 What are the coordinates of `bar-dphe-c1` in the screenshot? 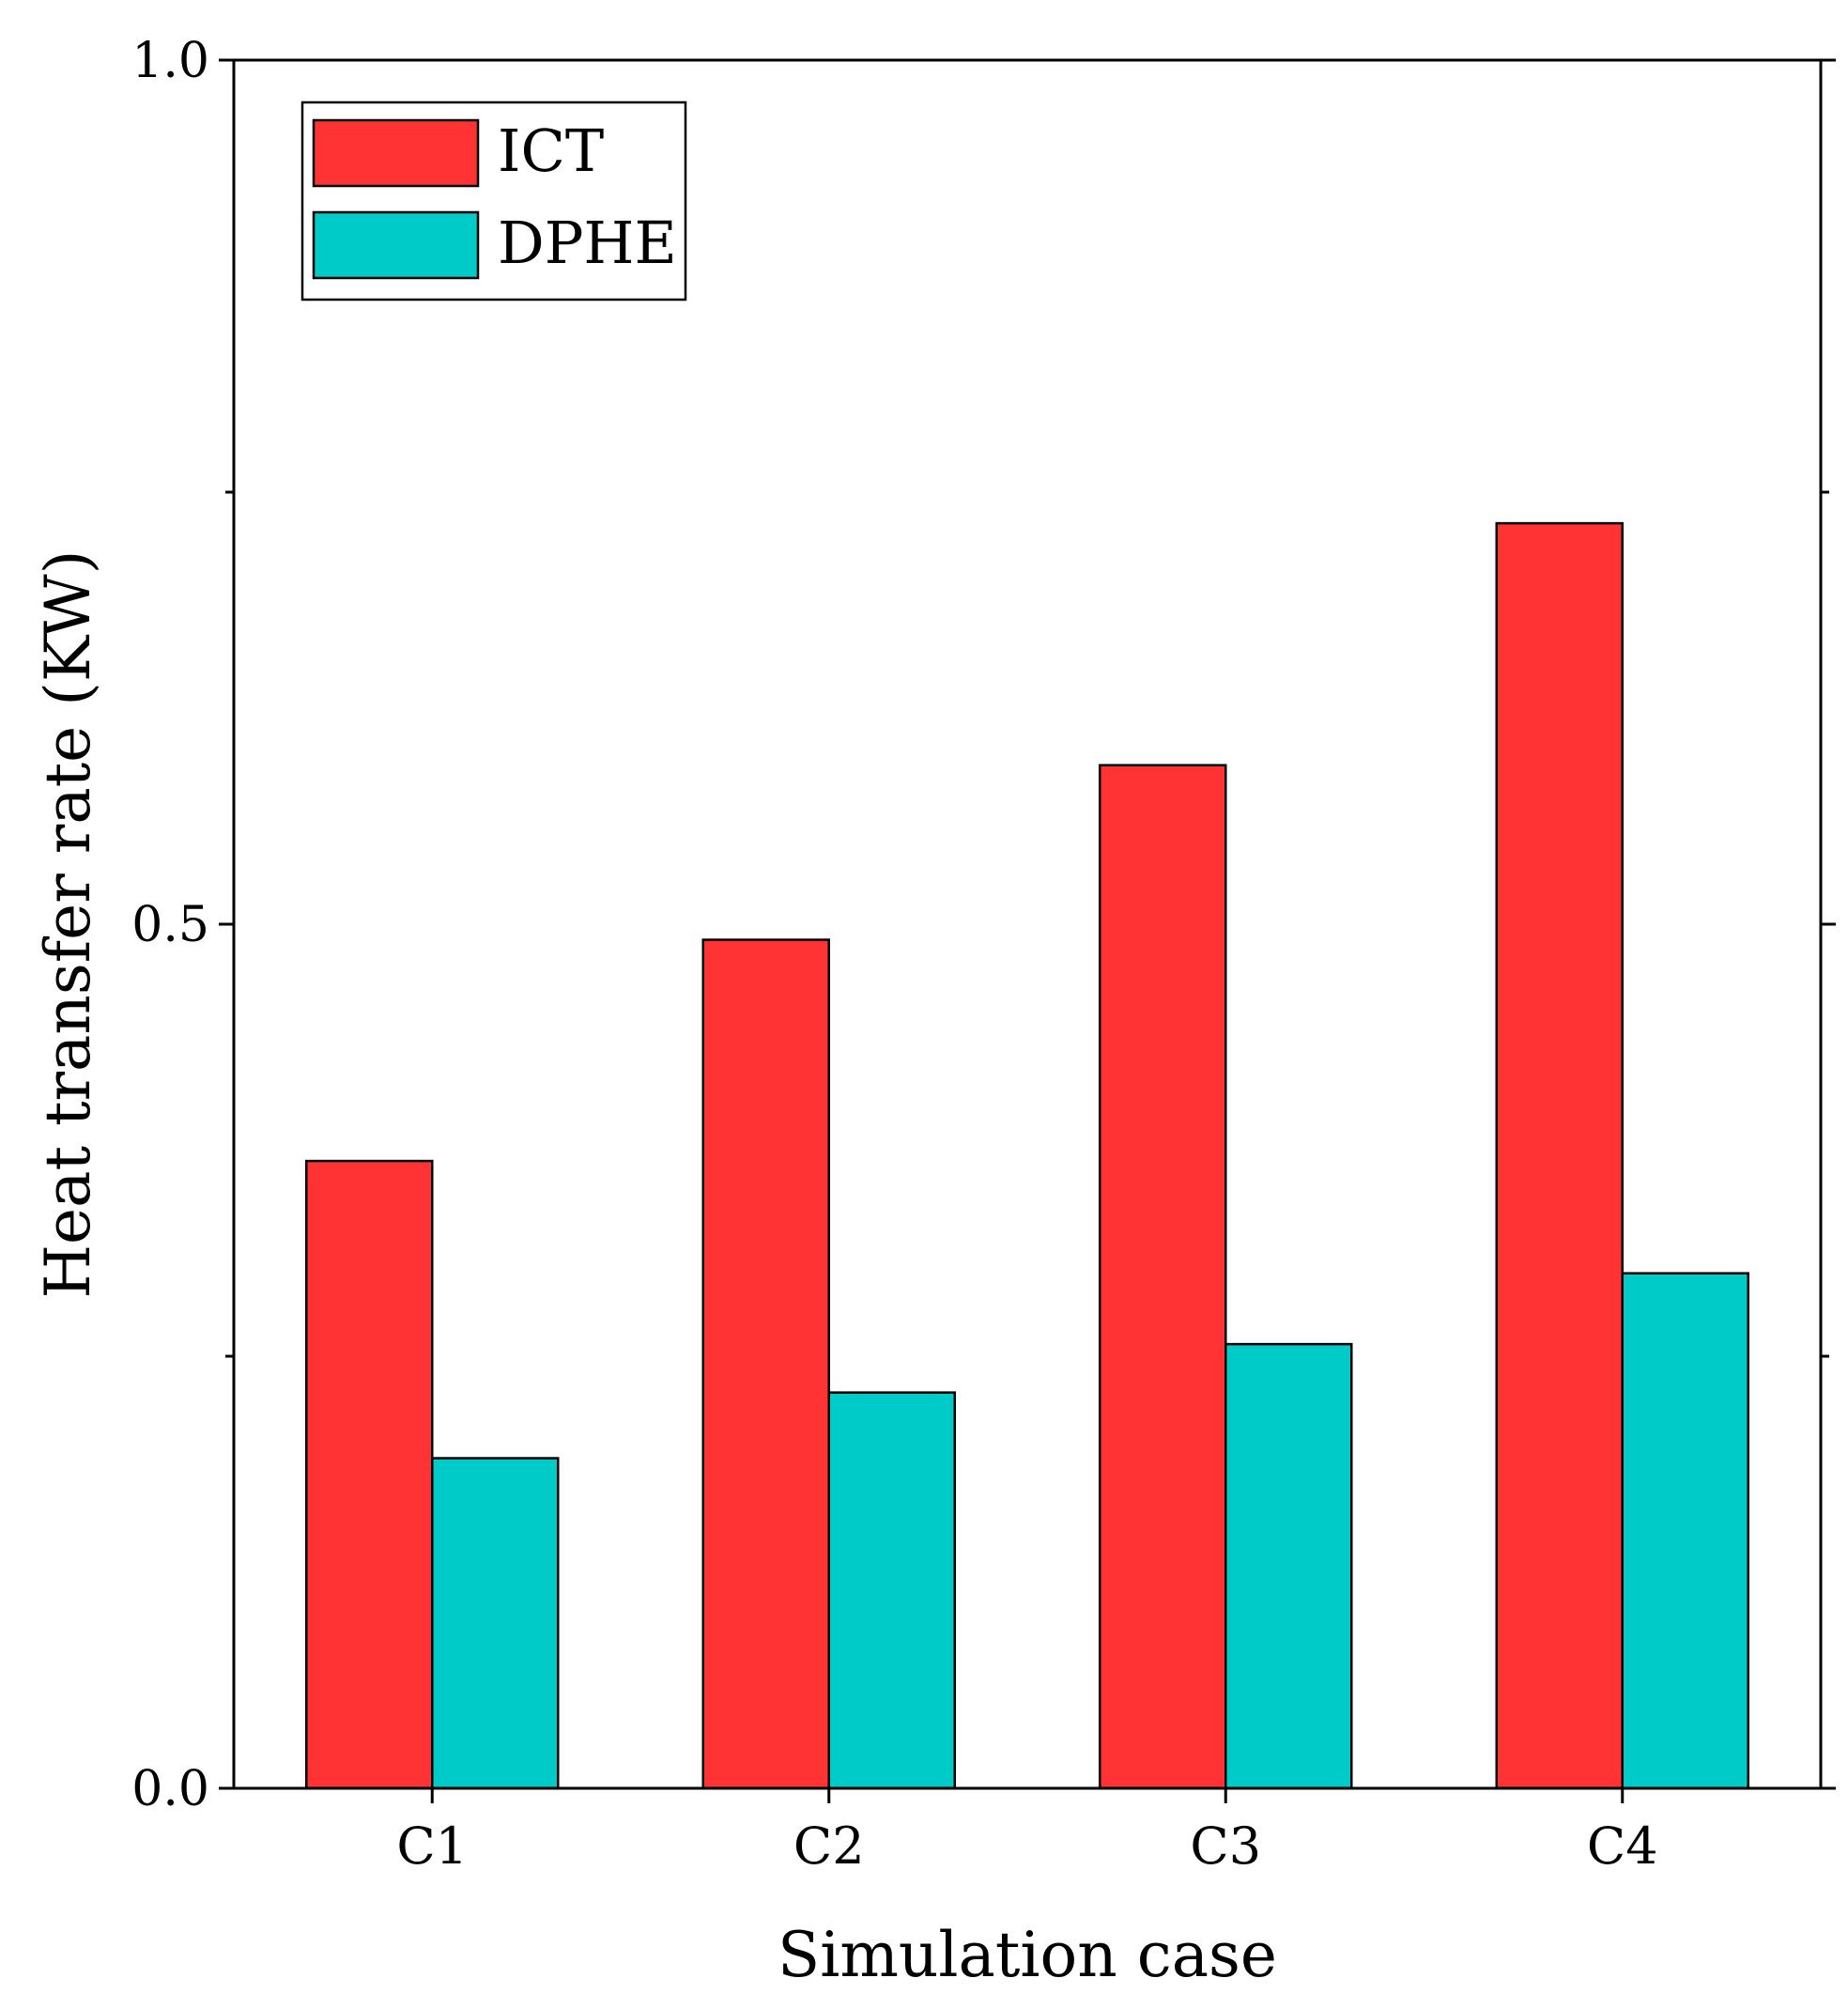 It's located at (495, 1623).